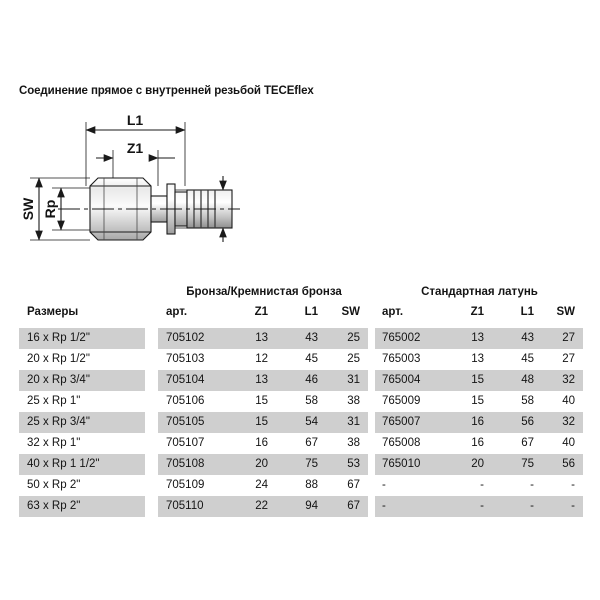 The width and height of the screenshot is (600, 600). Describe the element at coordinates (300, 485) in the screenshot. I see `table-row: 50 x Rp 2" 705109 24 88 67 - - - -` at that location.